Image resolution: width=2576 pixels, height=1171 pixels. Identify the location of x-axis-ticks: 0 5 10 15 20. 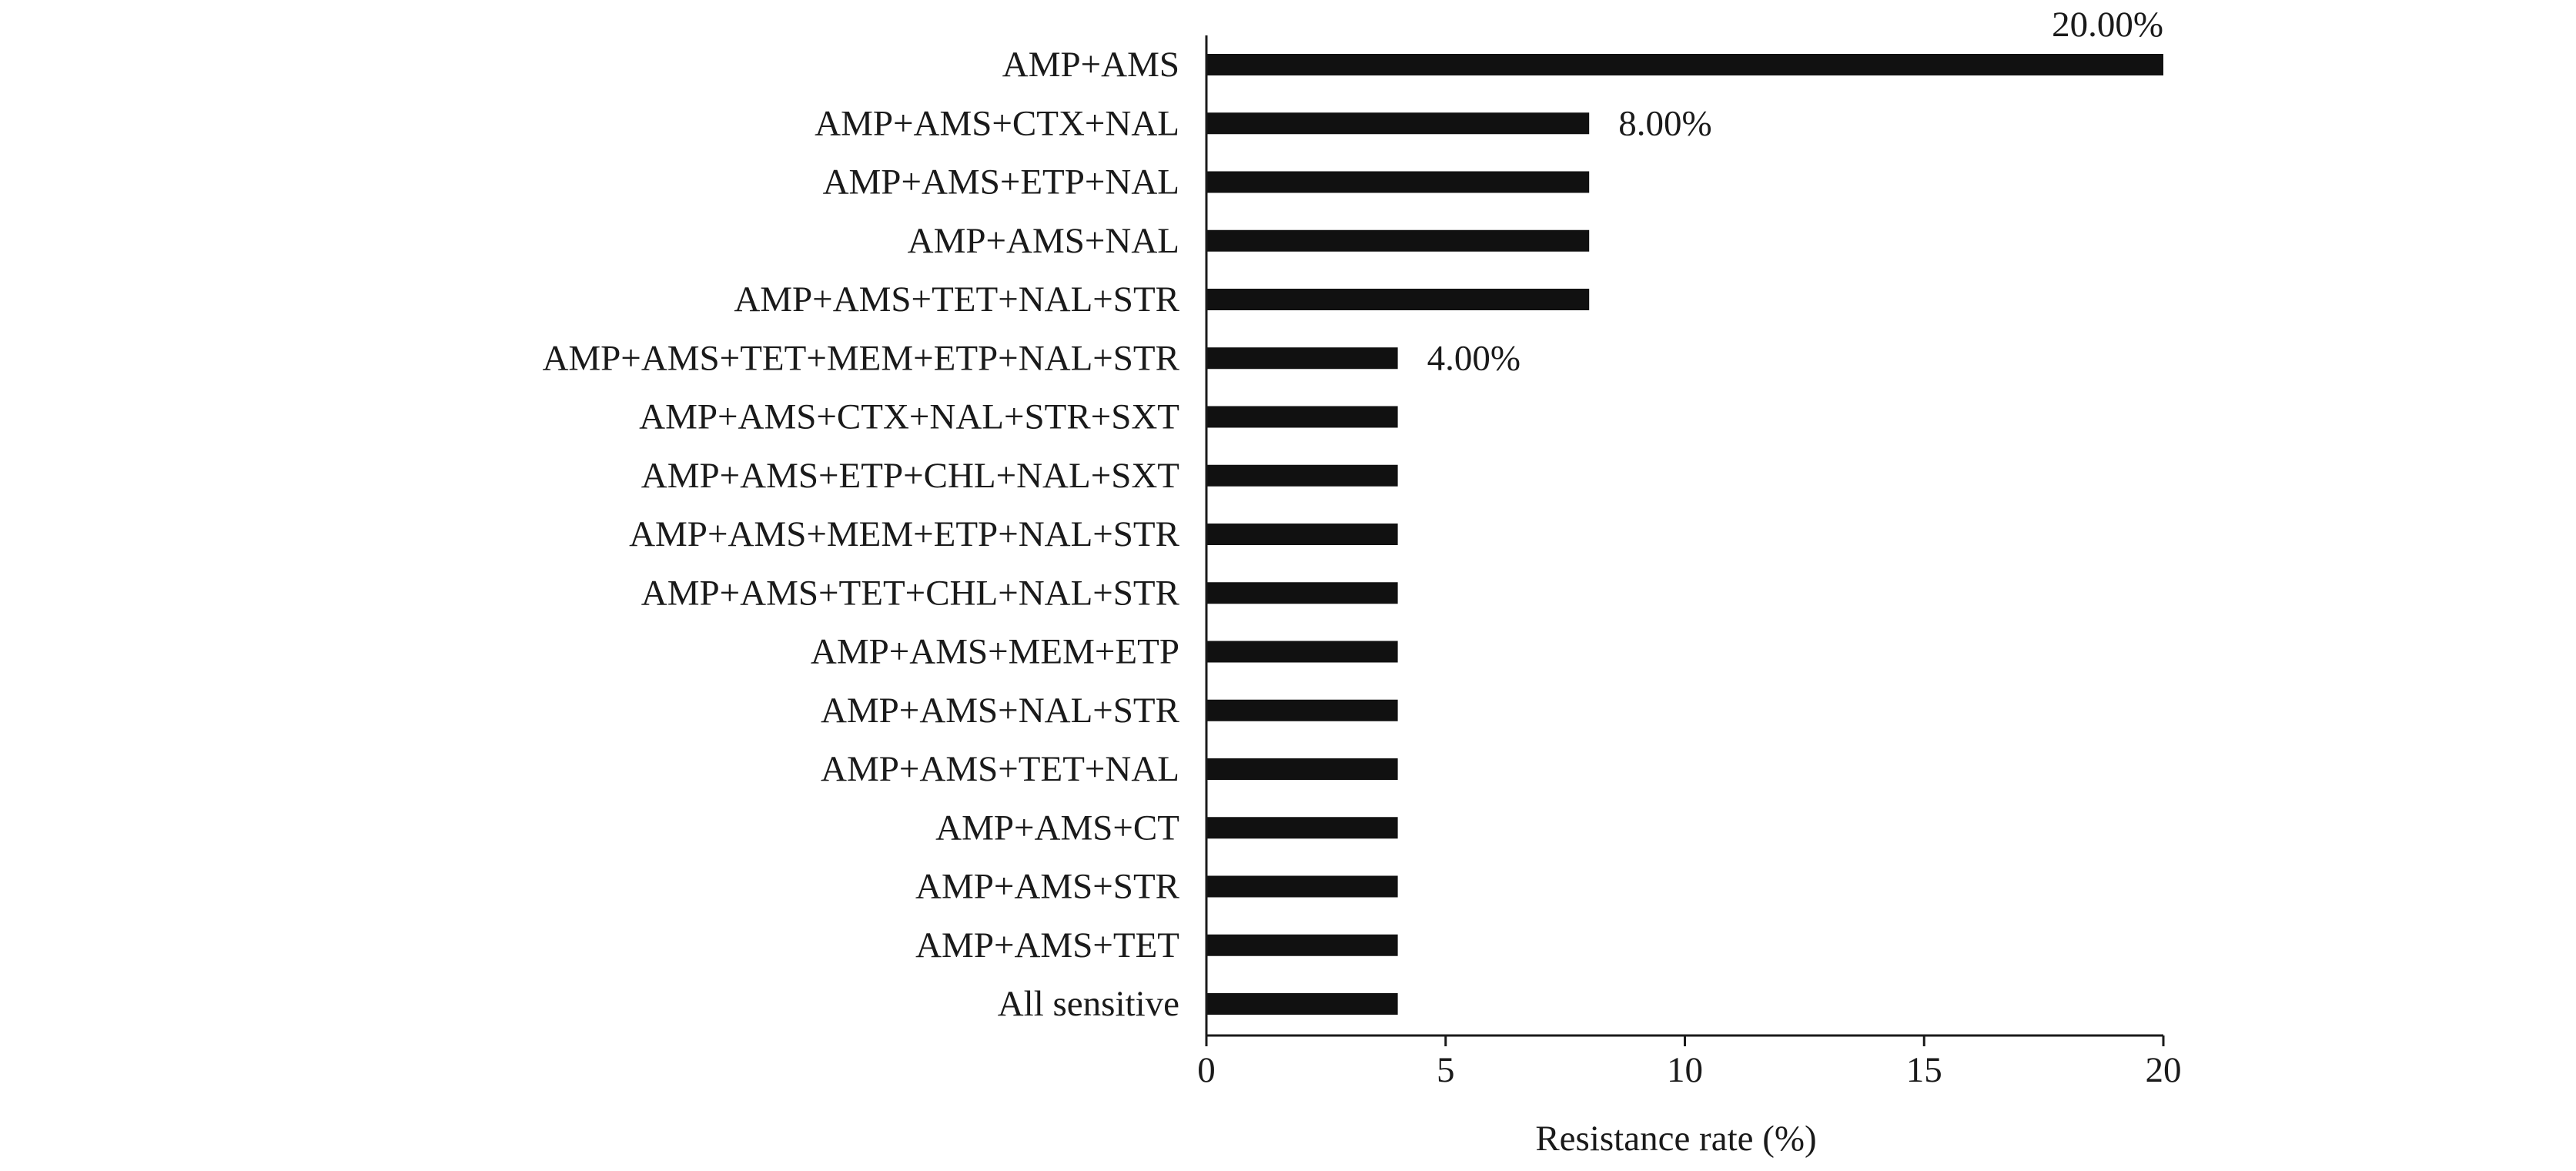
(1690, 1062).